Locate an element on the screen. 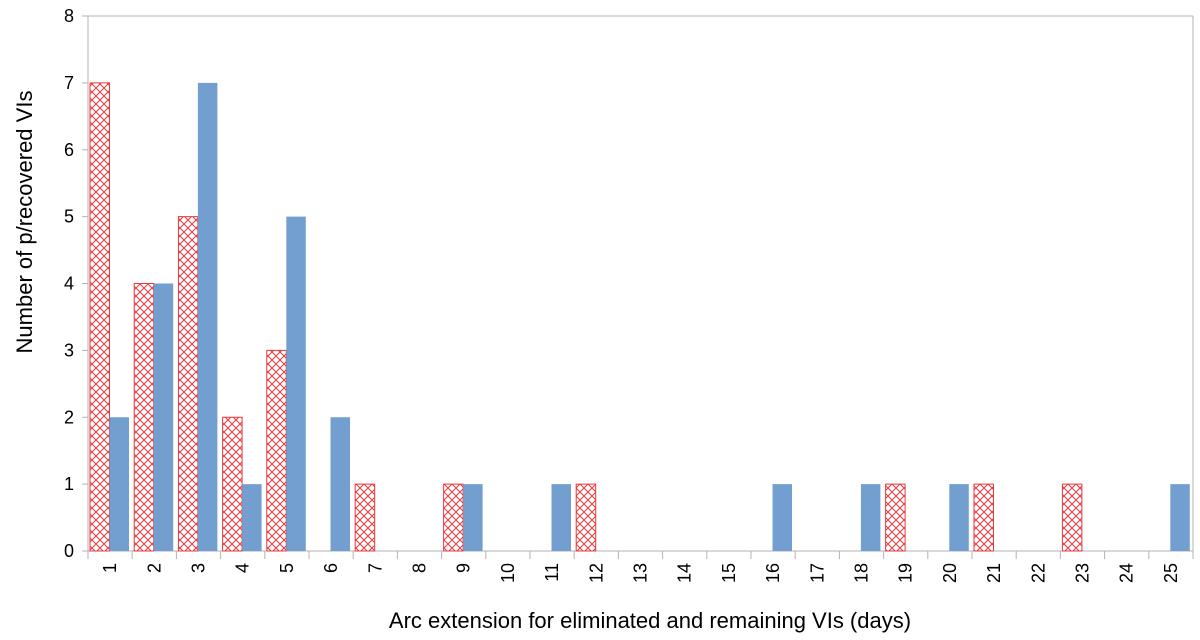 This screenshot has width=1200, height=640. y-tick-label: 1 is located at coordinates (69, 484).